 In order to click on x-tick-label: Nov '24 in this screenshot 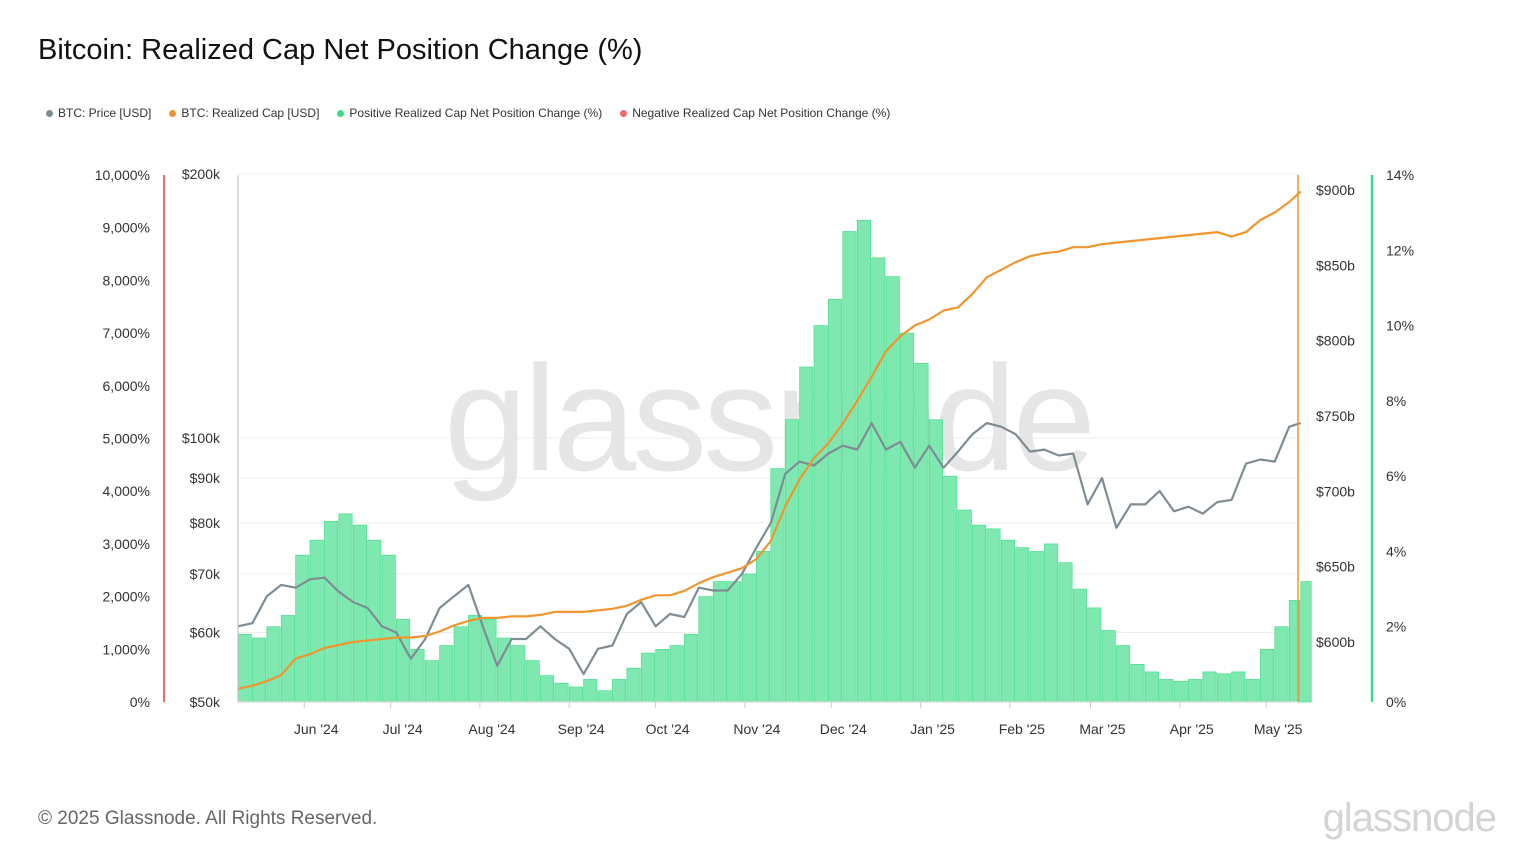, I will do `click(756, 729)`.